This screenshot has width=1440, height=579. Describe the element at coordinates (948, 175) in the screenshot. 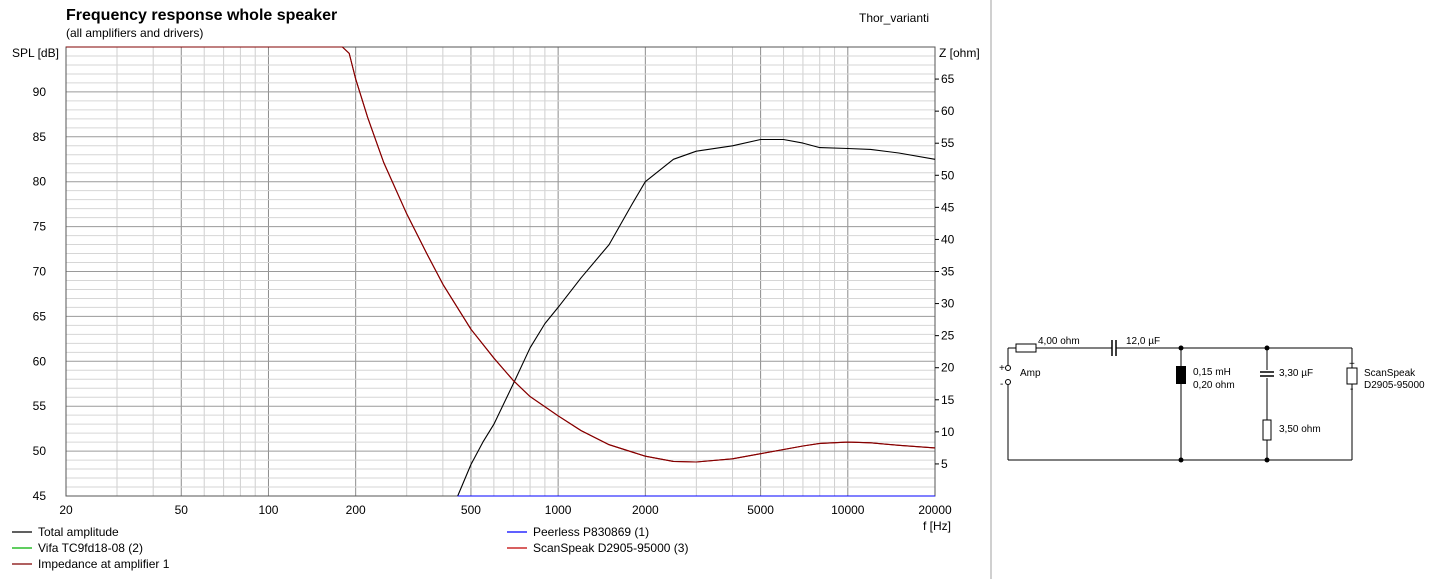

I see `y-right-tick-label: 50` at that location.